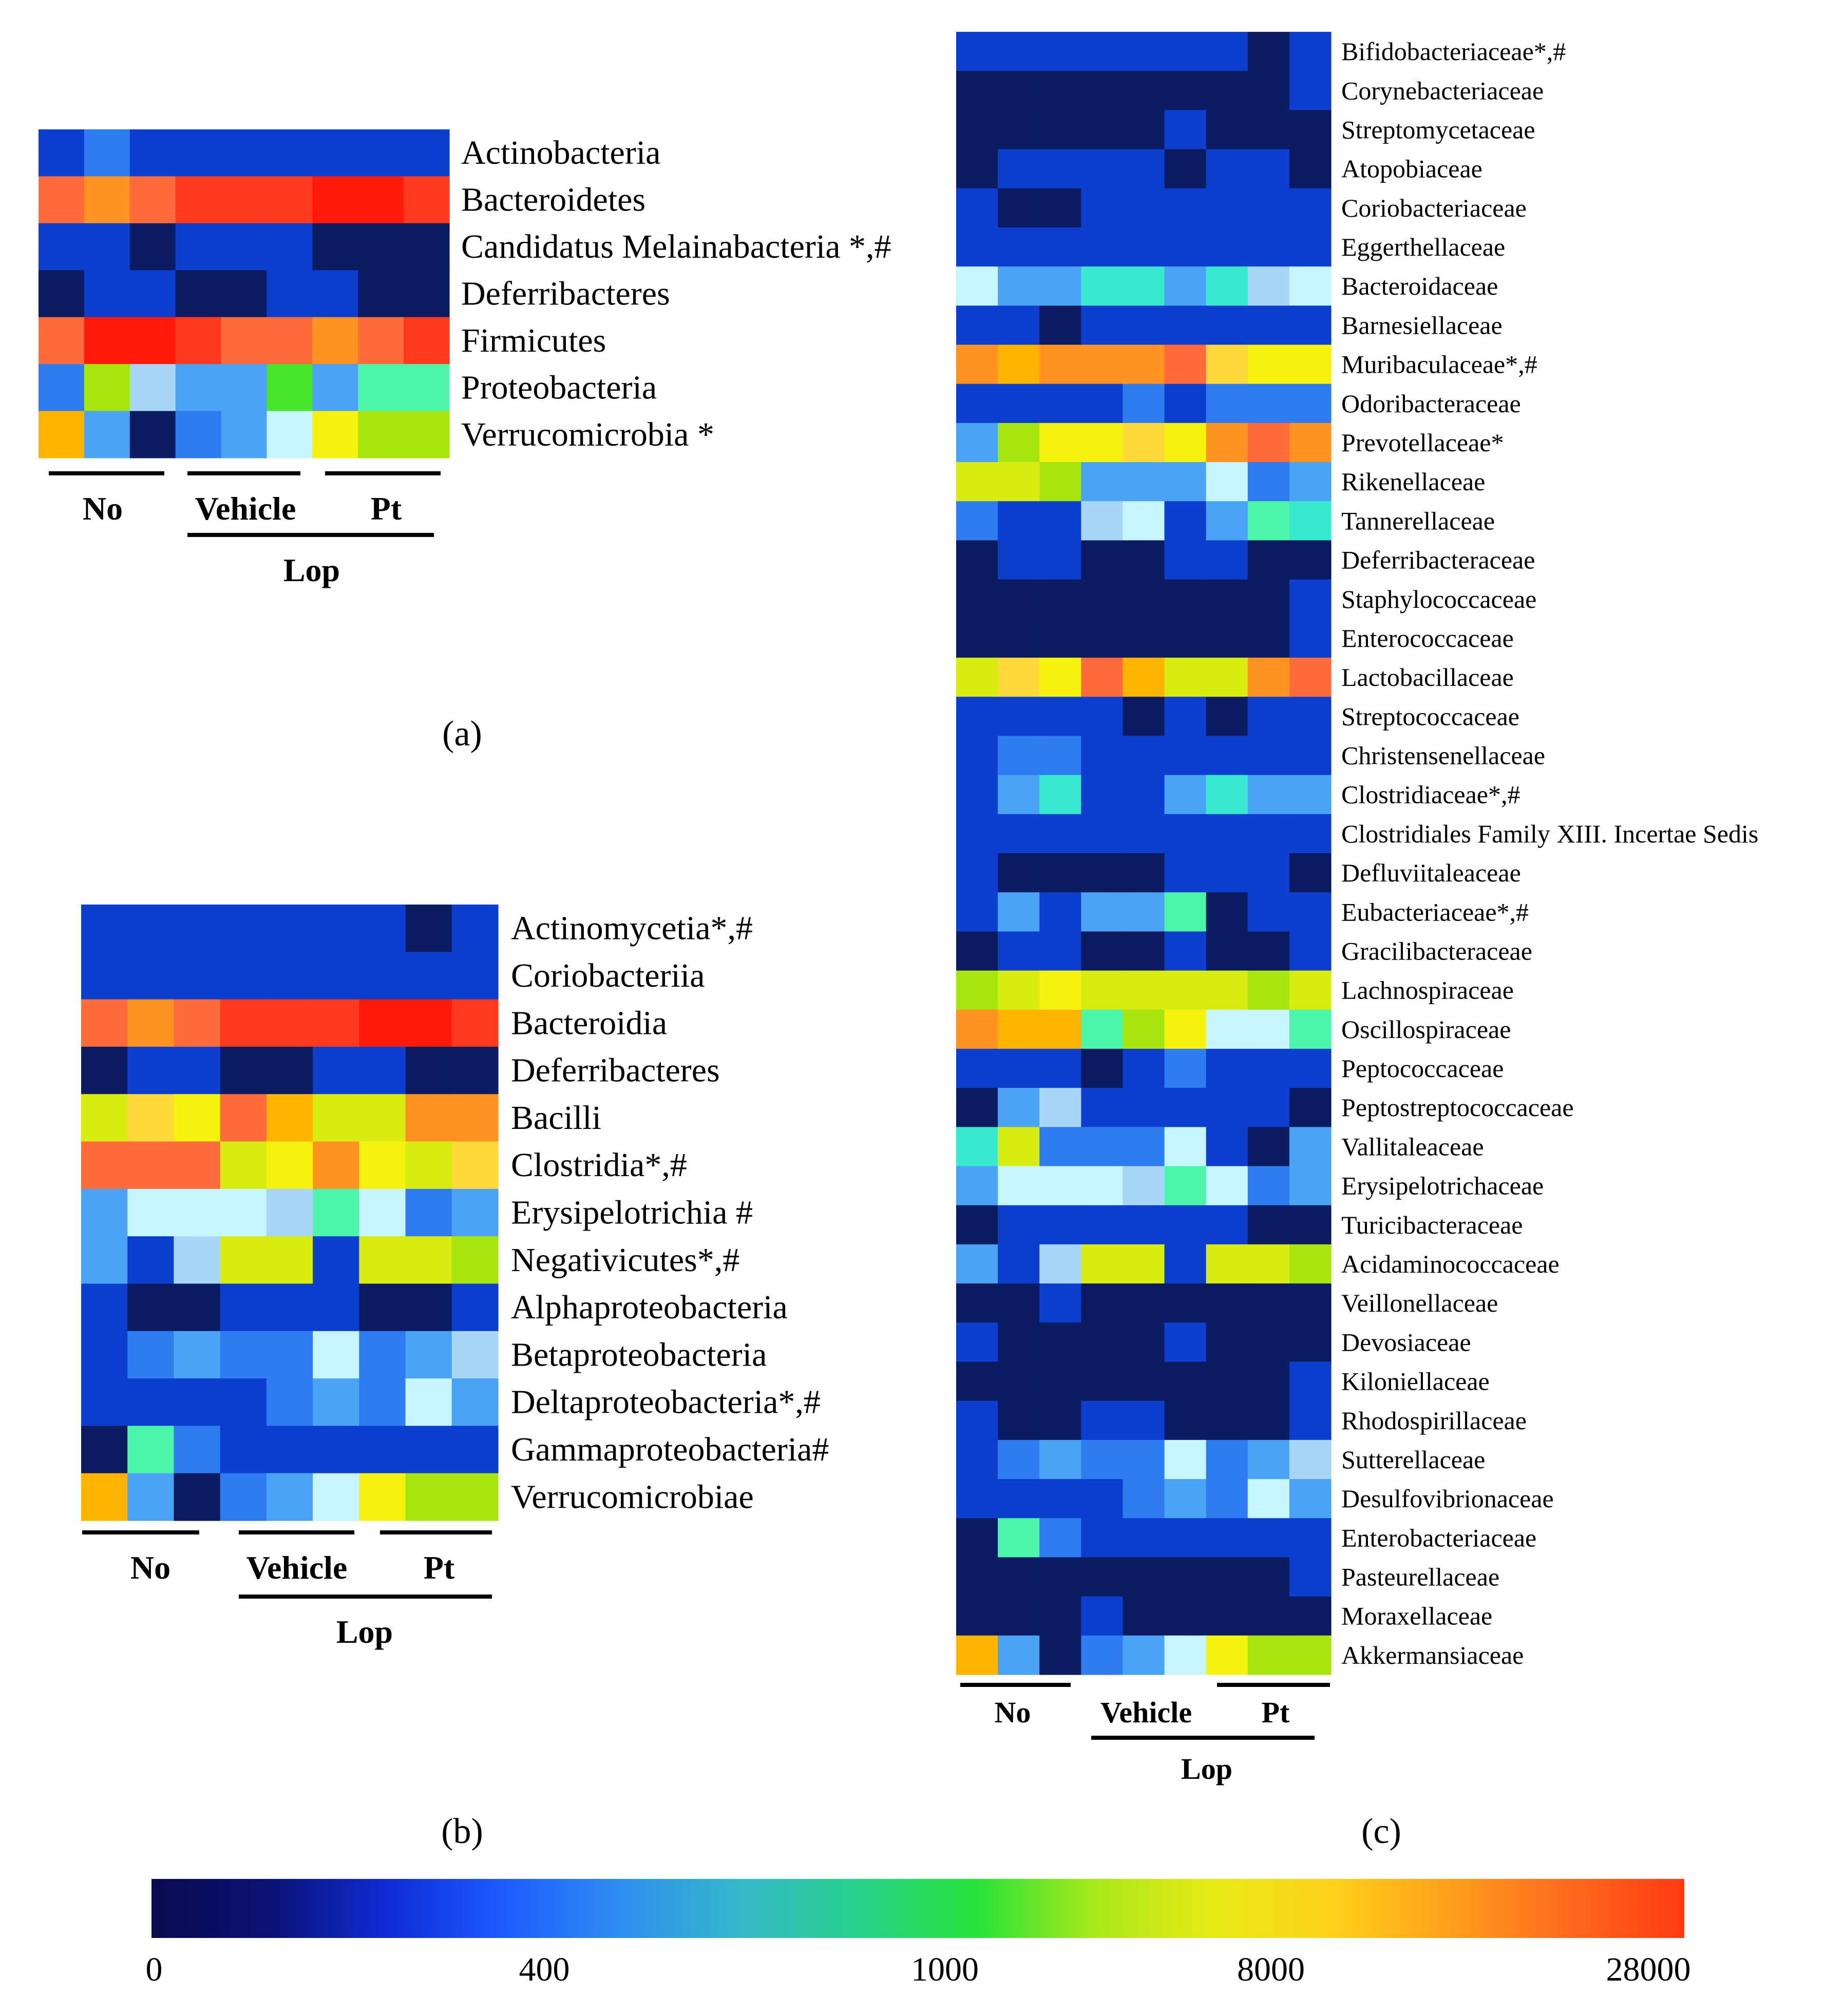 Image resolution: width=1844 pixels, height=2016 pixels. Describe the element at coordinates (544, 1970) in the screenshot. I see `colorbar-tick-400: 400` at that location.